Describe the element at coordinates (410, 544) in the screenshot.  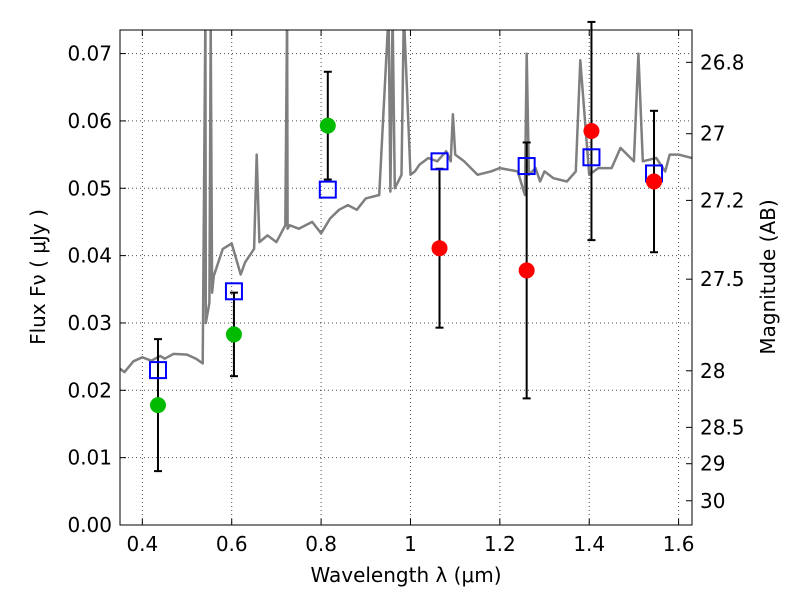
I see `x-tick-label: 1` at that location.